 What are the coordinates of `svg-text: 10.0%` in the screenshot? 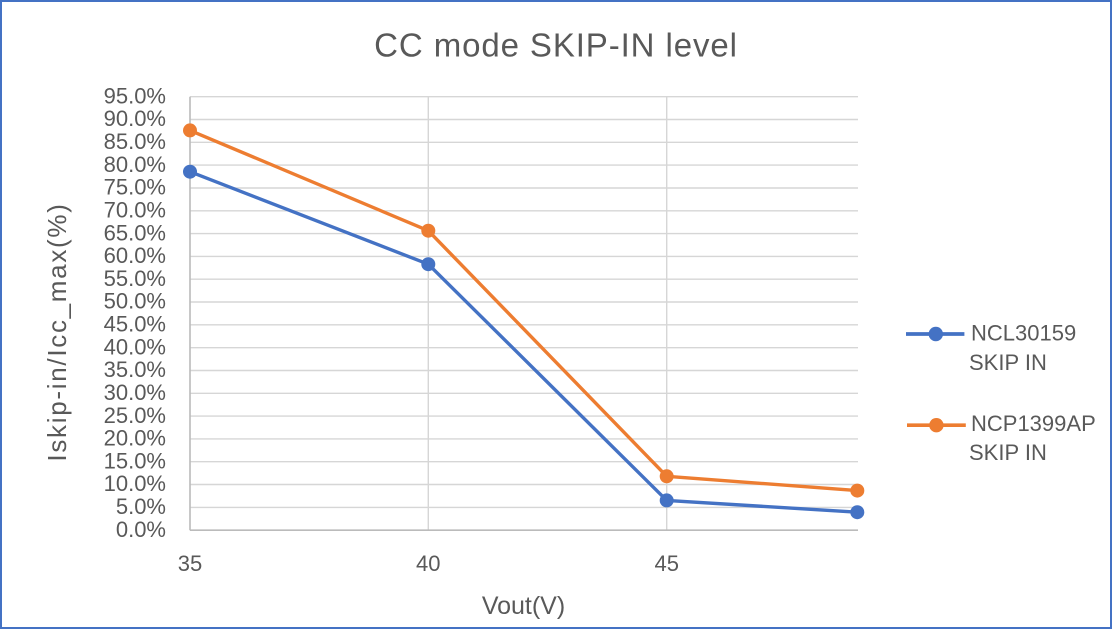 It's located at (135, 483).